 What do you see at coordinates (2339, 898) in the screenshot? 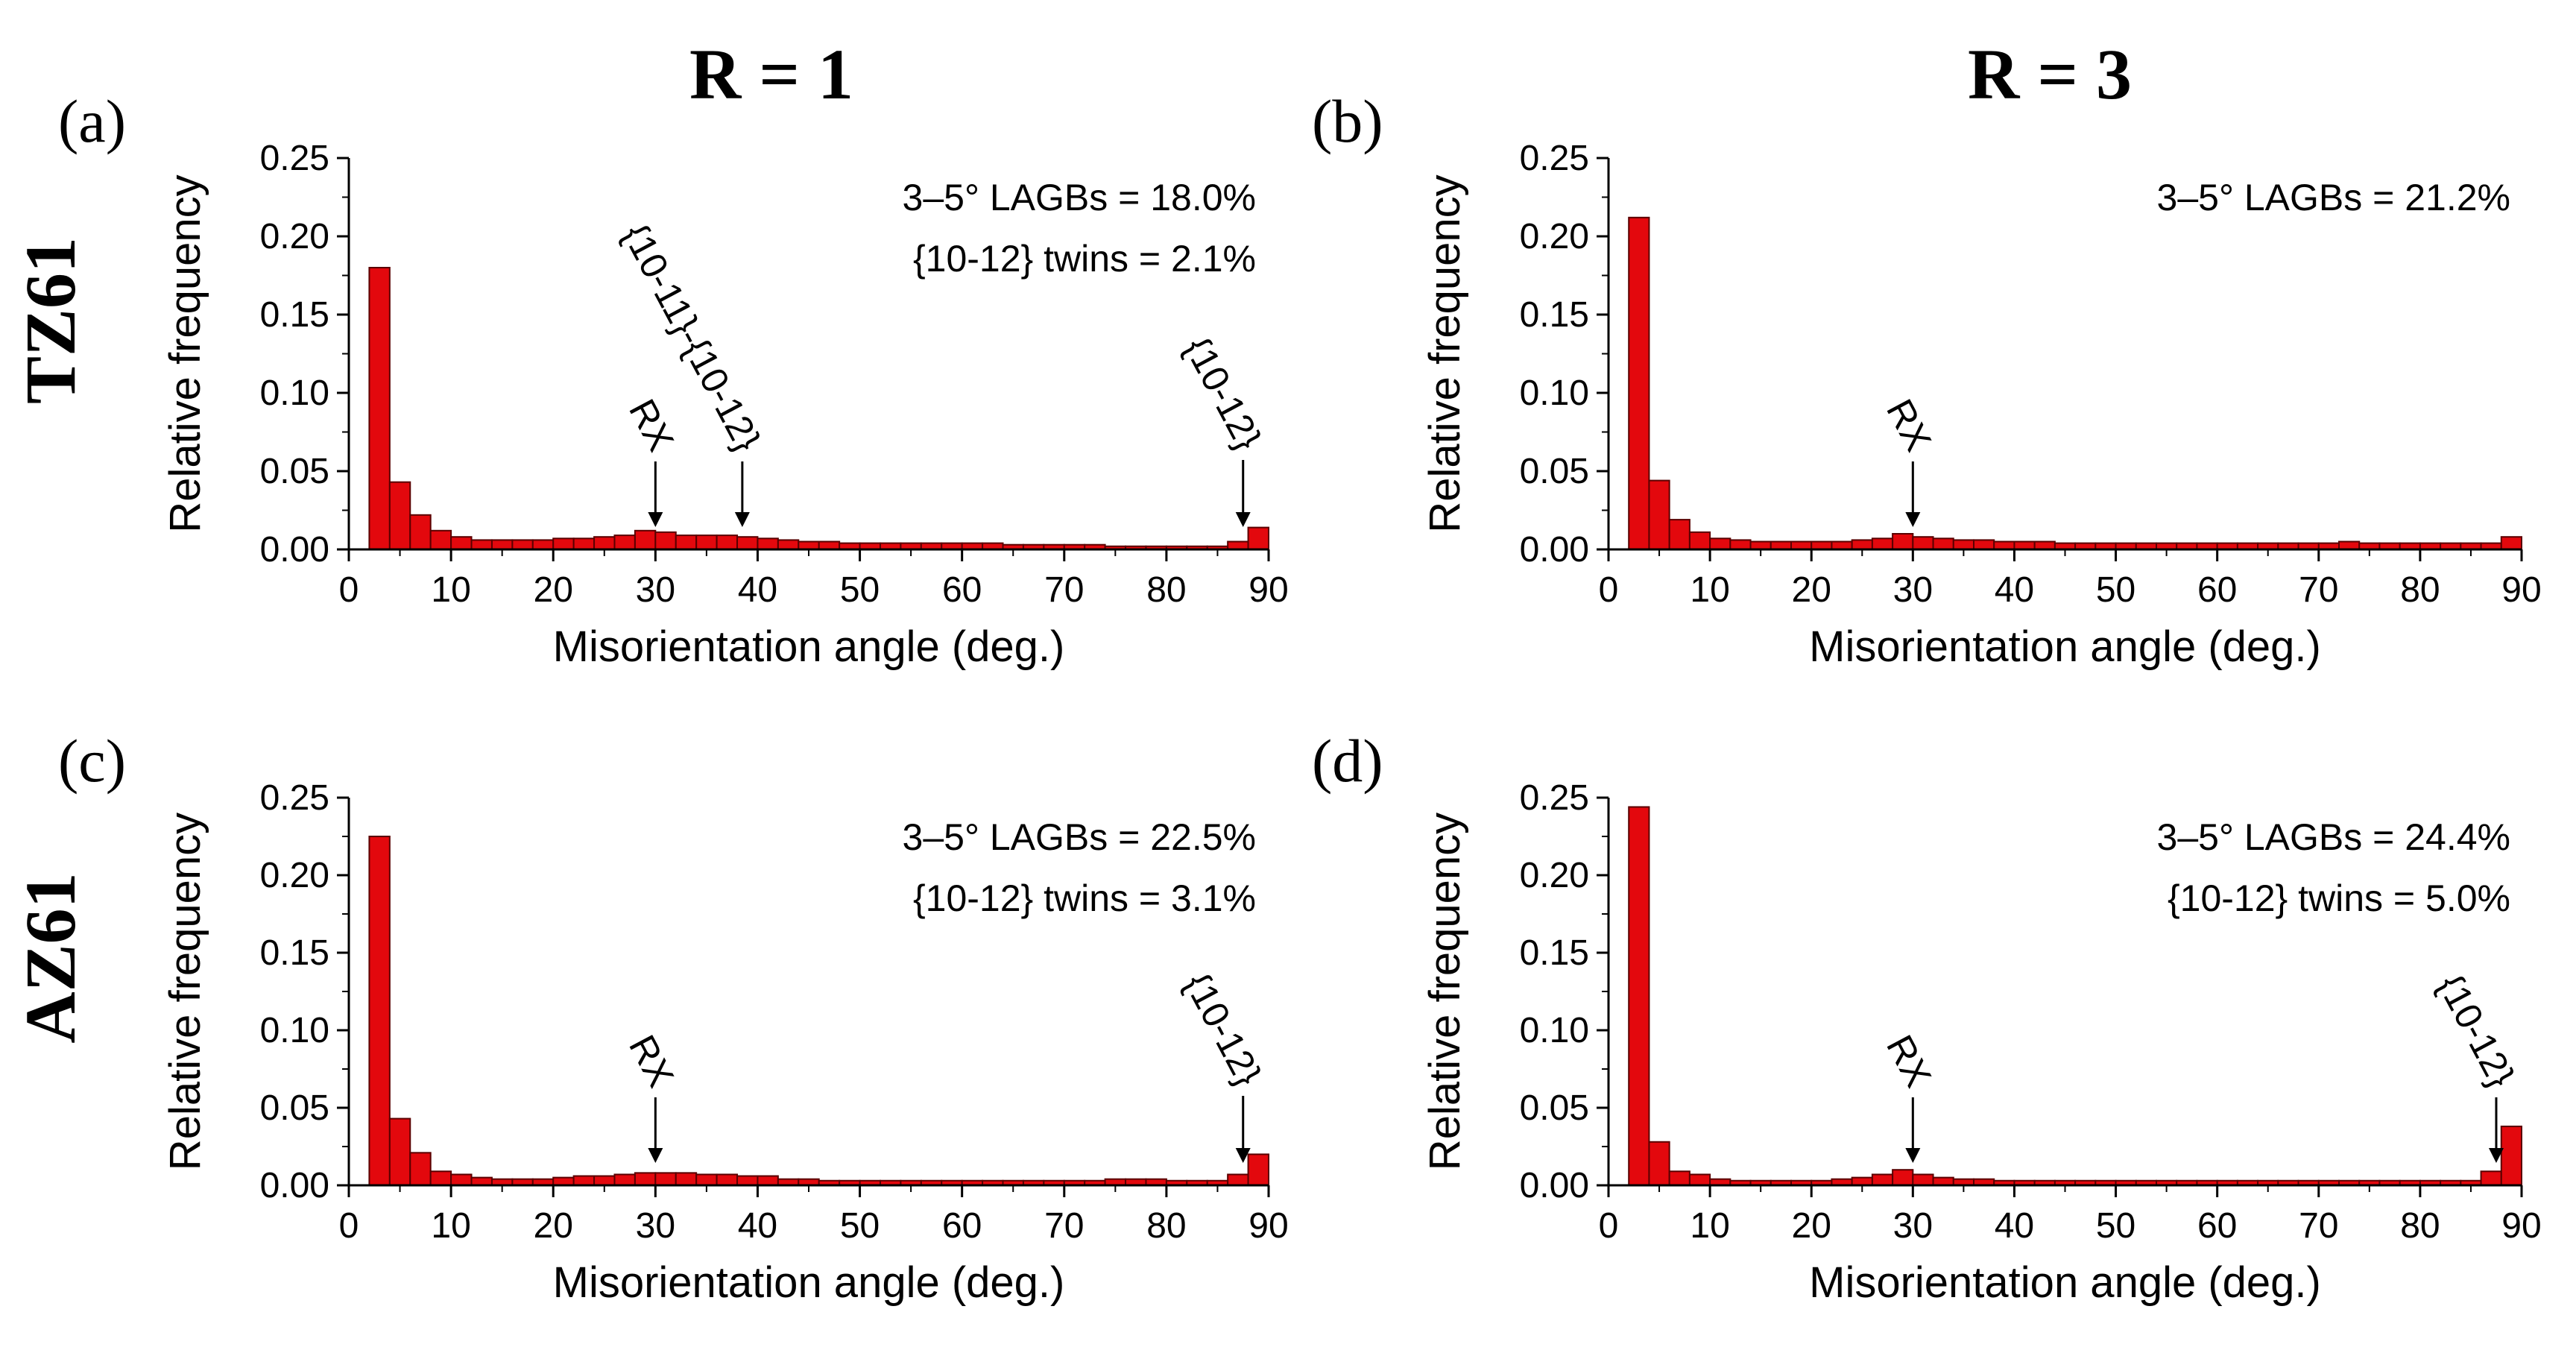
I see `stats-text: {10-12} twins = 5.0%` at bounding box center [2339, 898].